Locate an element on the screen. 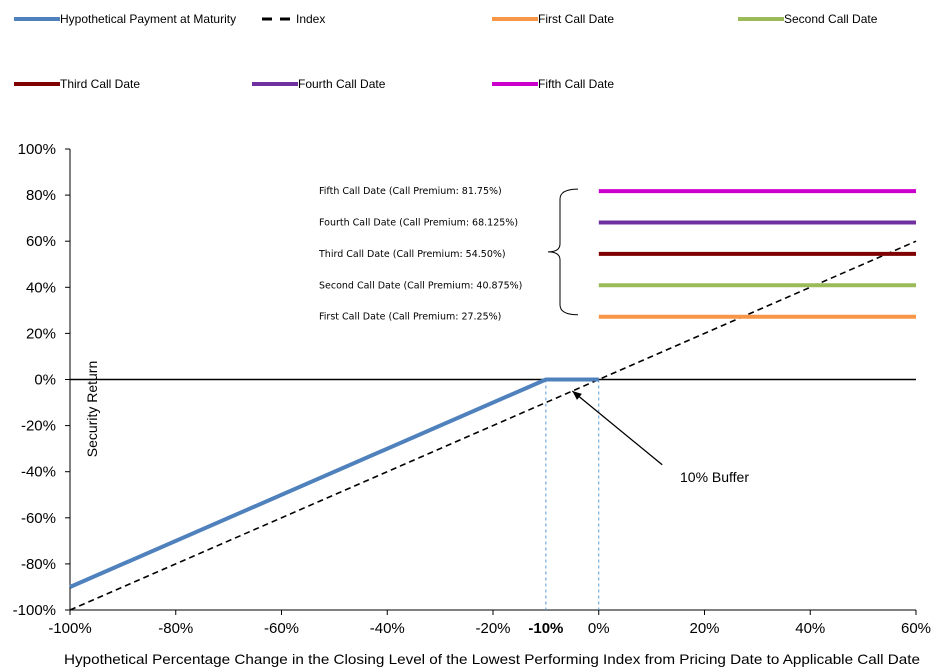 The image size is (932, 669). legend-label: Third Call Date is located at coordinates (100, 84).